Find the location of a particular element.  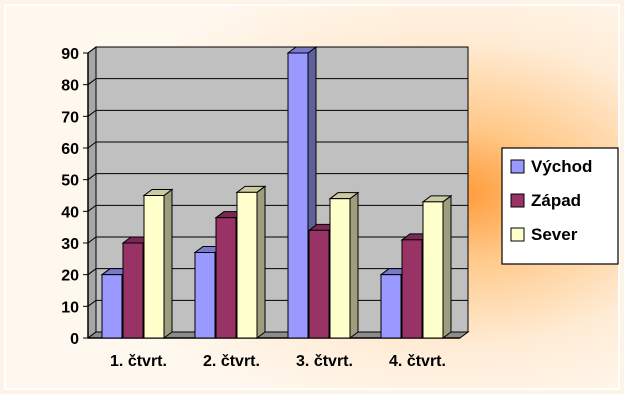

y-tick-label: 10 is located at coordinates (70, 307).